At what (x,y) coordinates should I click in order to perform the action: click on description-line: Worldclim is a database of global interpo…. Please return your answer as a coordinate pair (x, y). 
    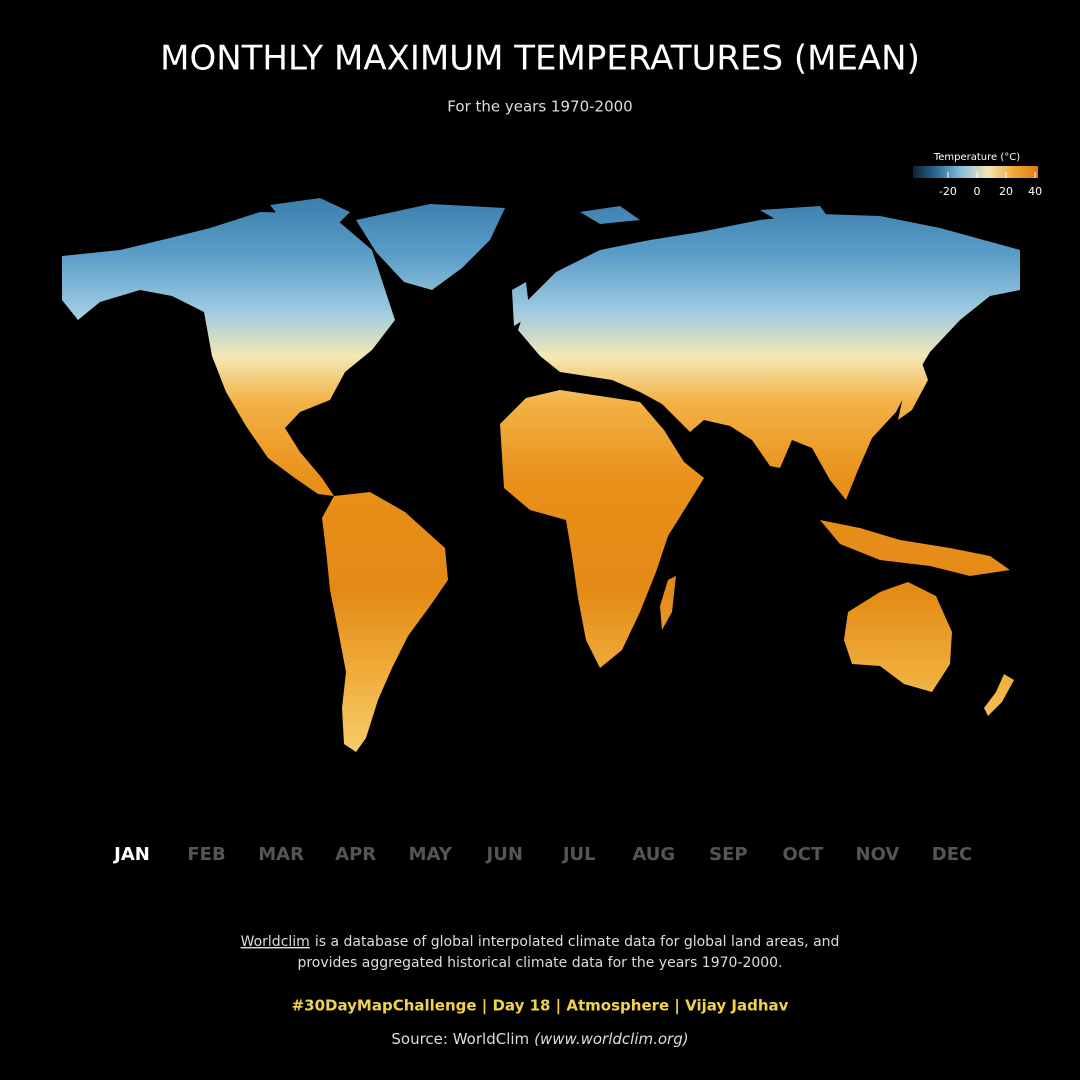
    Looking at the image, I should click on (540, 942).